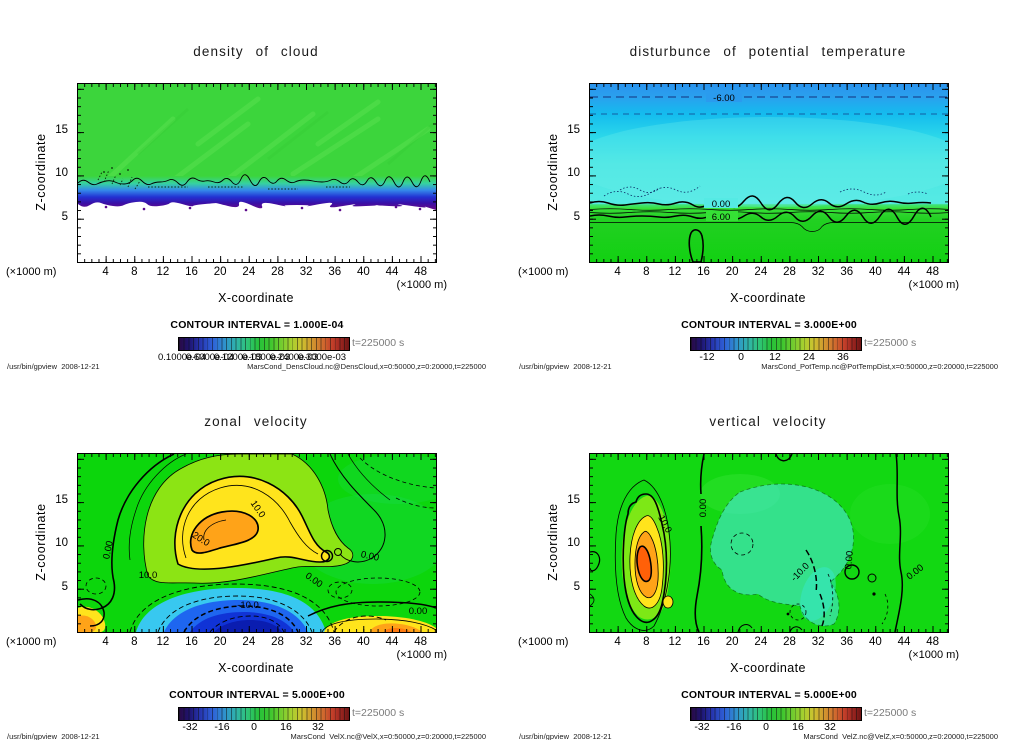 The height and width of the screenshot is (740, 1024). What do you see at coordinates (256, 51) in the screenshot?
I see `plot-title: density of cloud` at bounding box center [256, 51].